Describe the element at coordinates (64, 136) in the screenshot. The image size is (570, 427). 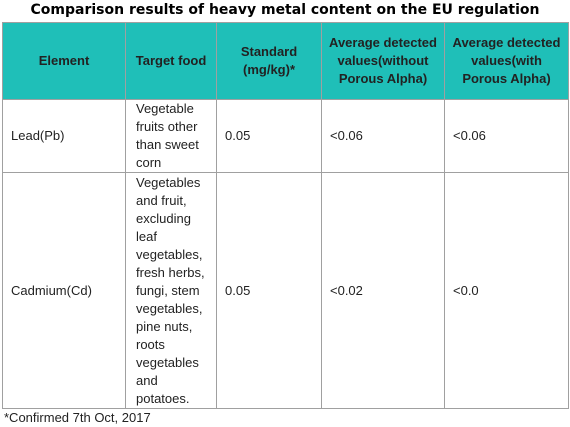
I see `table-cell: Lead(Pb)` at that location.